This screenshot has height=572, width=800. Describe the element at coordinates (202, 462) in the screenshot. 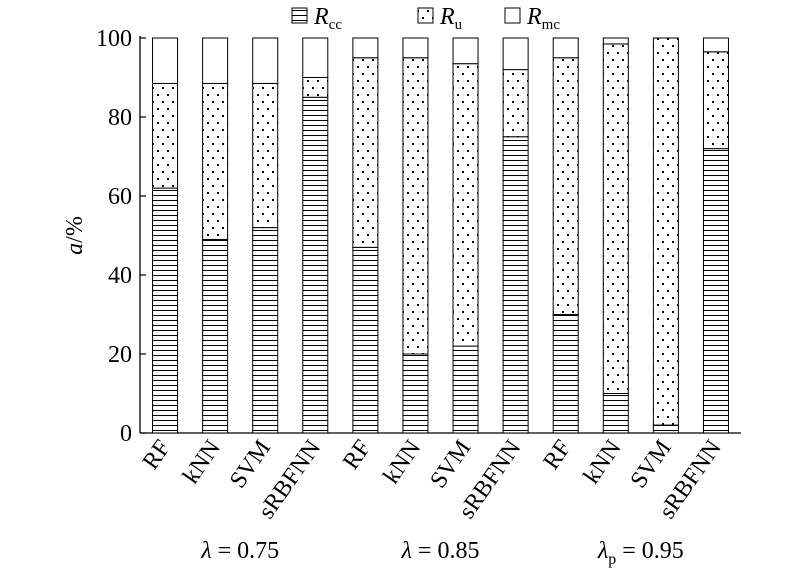

I see `category-label-1: kNN` at that location.